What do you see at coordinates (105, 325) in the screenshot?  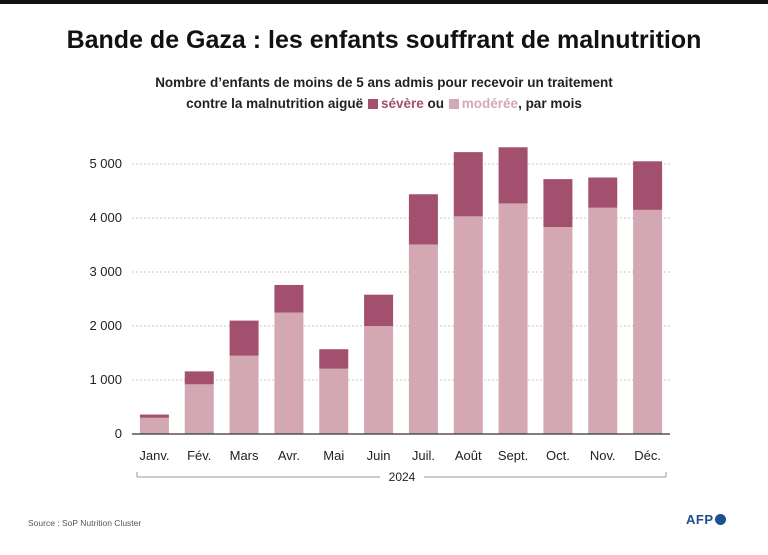 I see `y-tick-label: 2 000` at bounding box center [105, 325].